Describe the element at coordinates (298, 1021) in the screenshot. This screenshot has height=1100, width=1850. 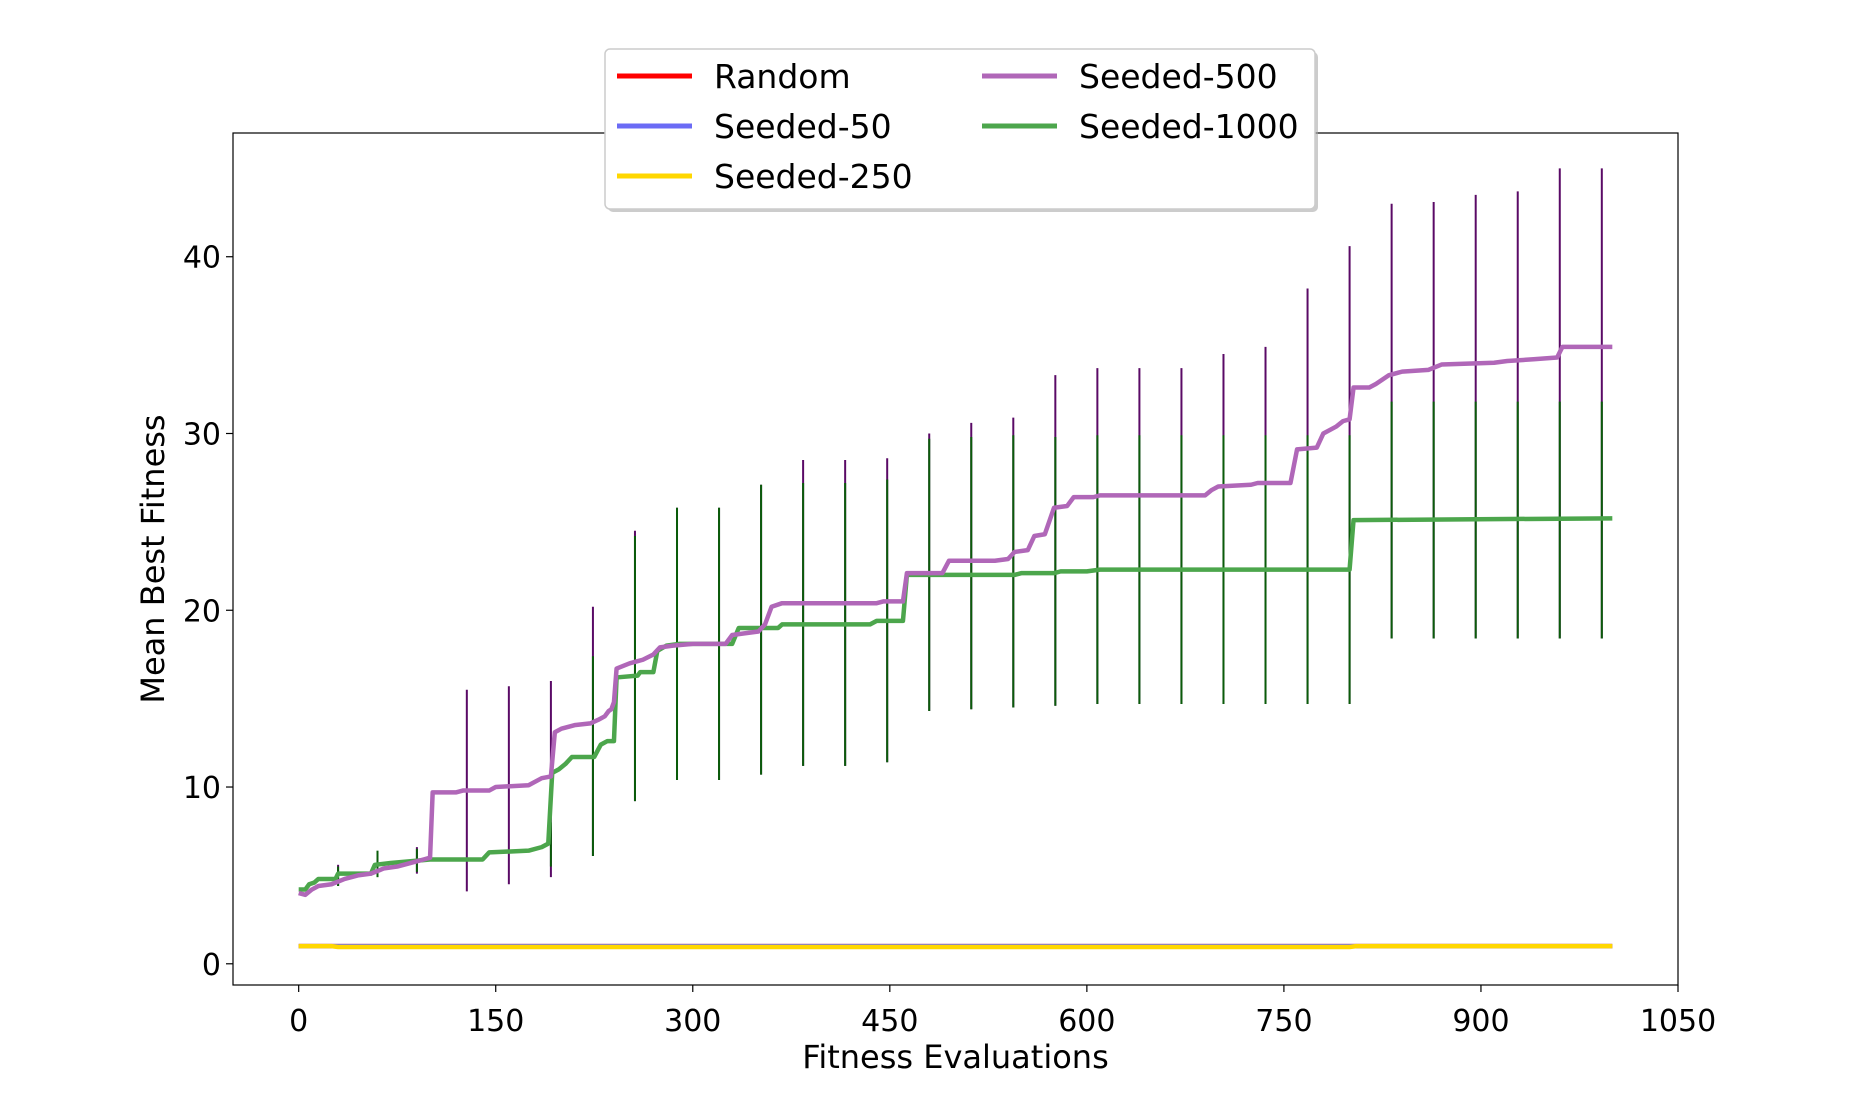
I see `x-tick-label: 0` at that location.